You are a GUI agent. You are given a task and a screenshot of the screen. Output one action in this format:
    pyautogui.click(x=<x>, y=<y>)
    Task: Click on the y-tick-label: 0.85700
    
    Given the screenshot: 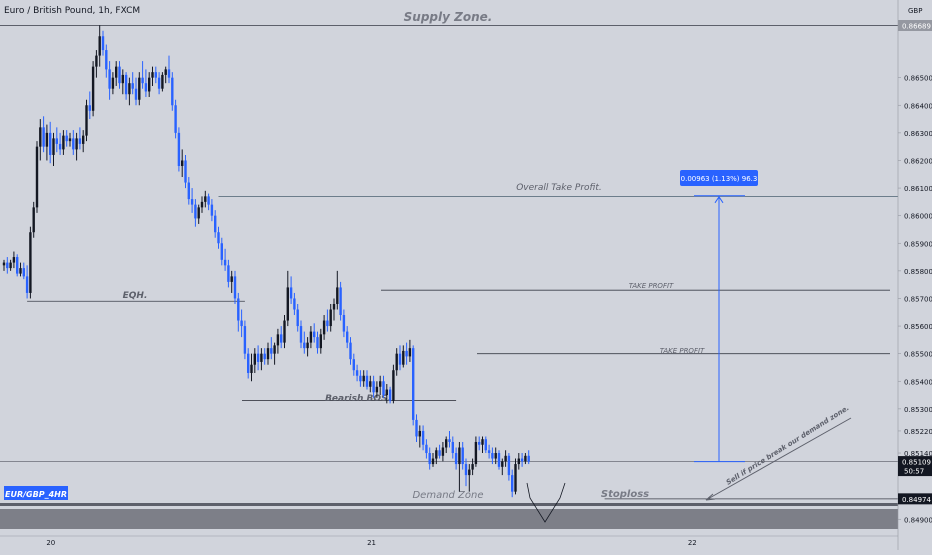 What is the action you would take?
    pyautogui.click(x=918, y=299)
    